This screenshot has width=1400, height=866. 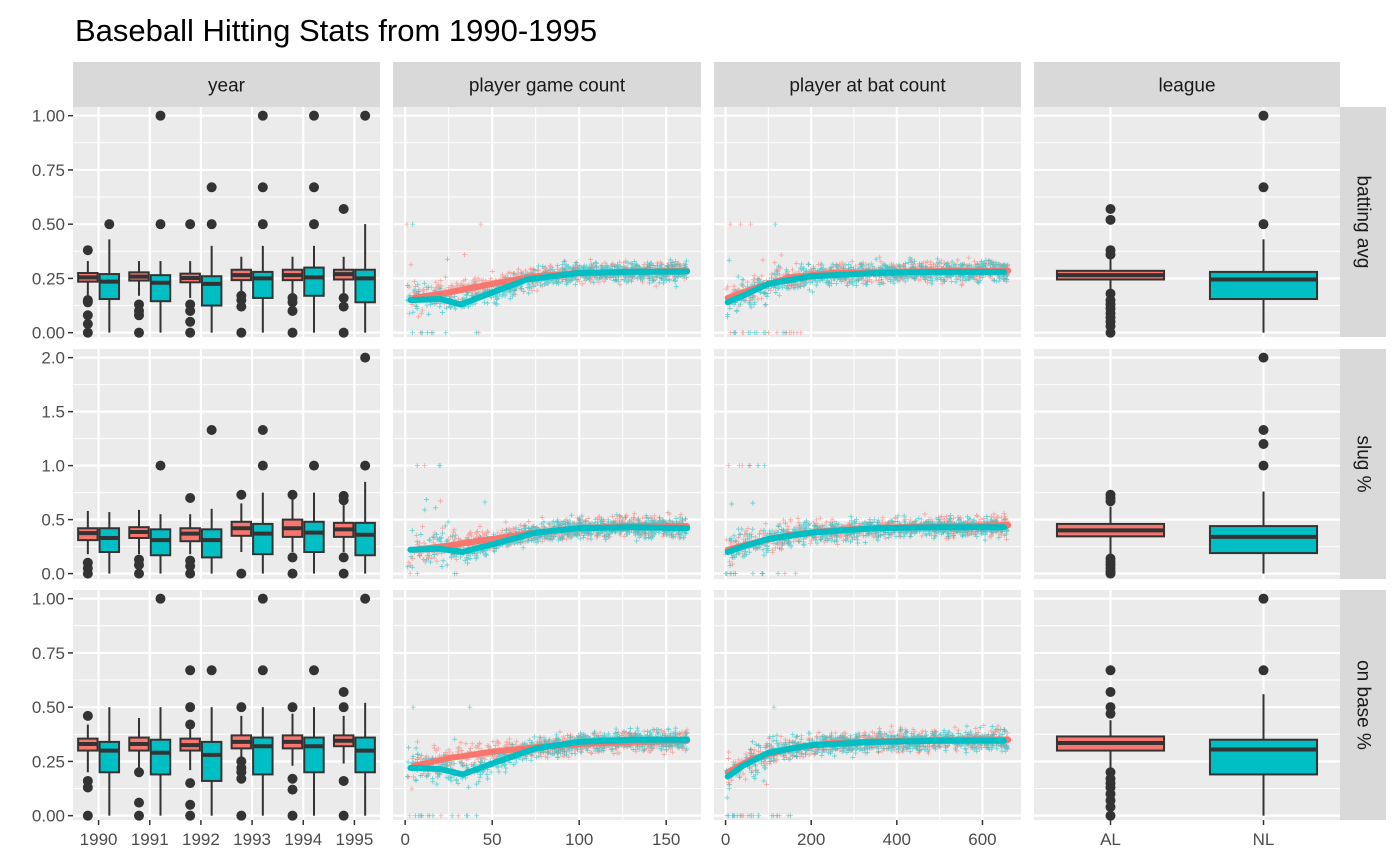 What do you see at coordinates (201, 839) in the screenshot?
I see `x-tick-label-year: 1992` at bounding box center [201, 839].